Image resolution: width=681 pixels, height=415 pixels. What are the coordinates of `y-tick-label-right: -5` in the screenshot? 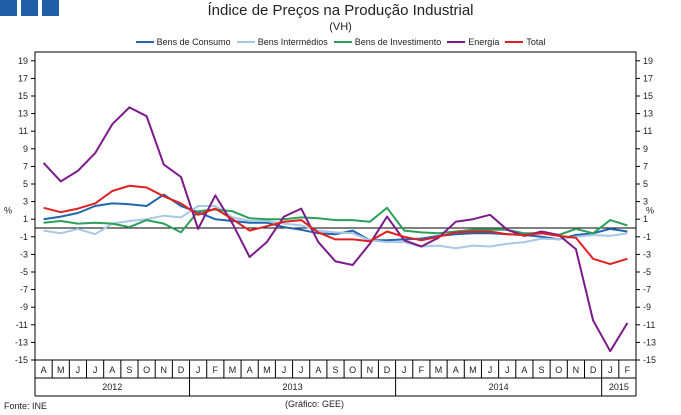 It's located at (647, 272).